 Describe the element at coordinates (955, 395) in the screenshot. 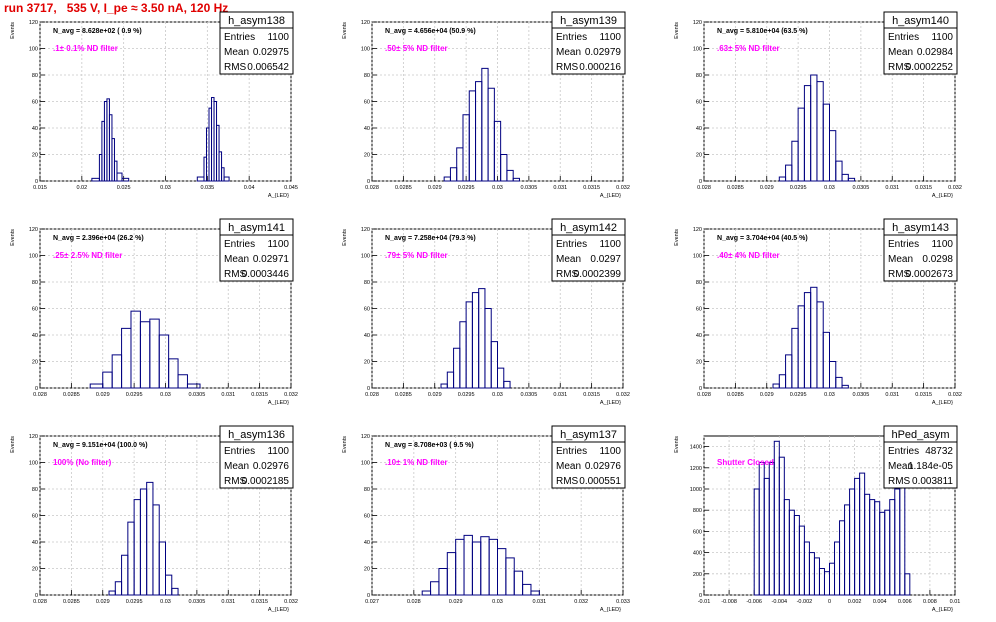

I see `x-tick-label: 0.032` at that location.